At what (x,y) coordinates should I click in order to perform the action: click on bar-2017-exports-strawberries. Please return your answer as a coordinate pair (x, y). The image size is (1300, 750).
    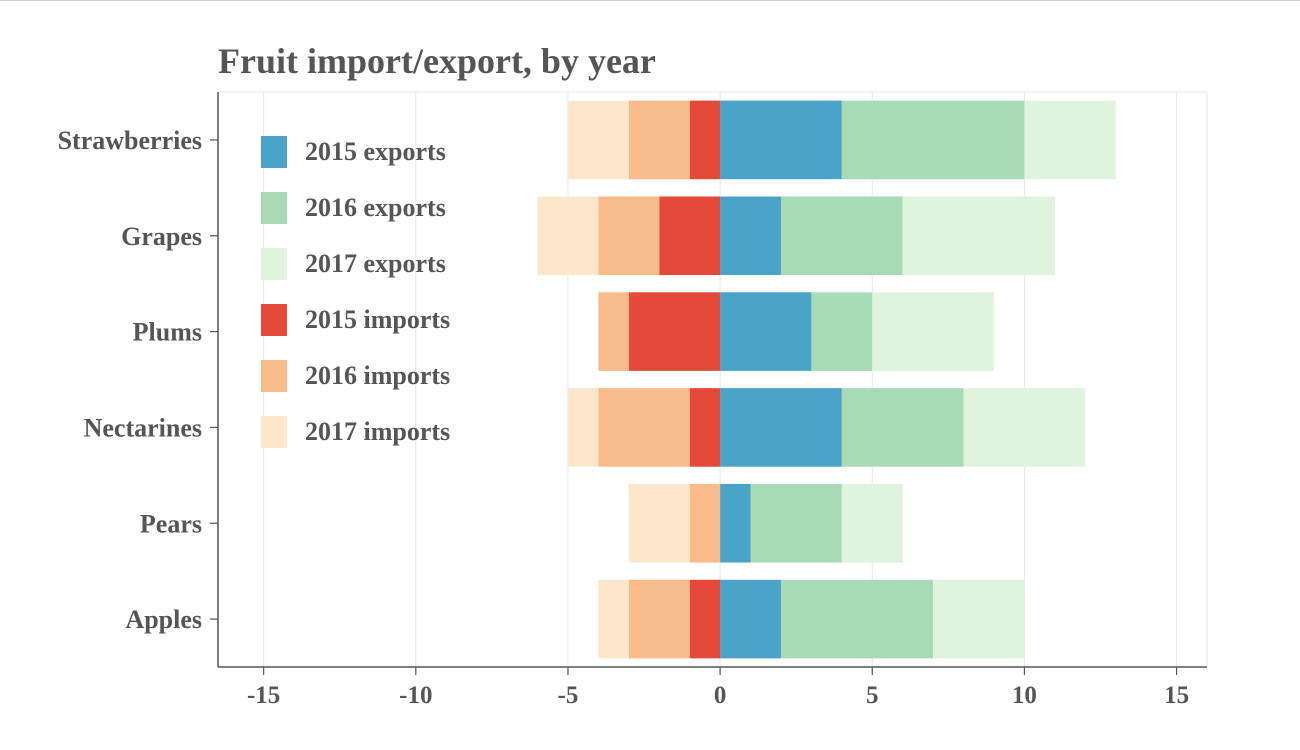
    Looking at the image, I should click on (1070, 140).